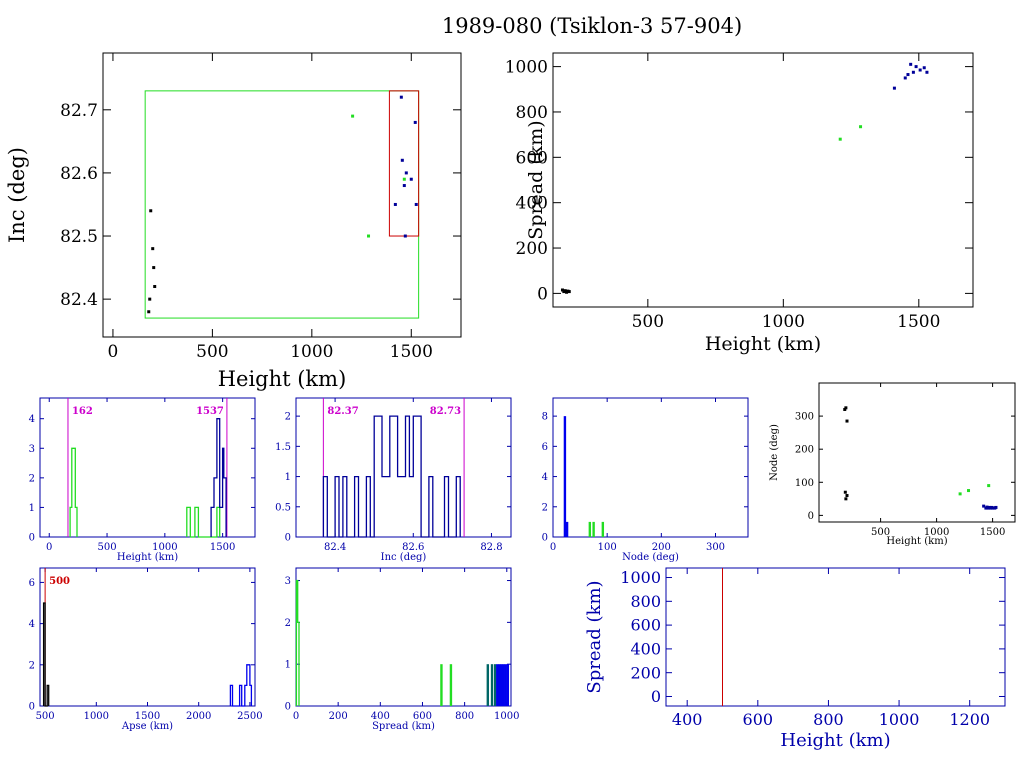  Describe the element at coordinates (645, 480) in the screenshot. I see `chart-hist-node: 0 100 200 300 0 2 4 6 8 Node (deg)` at that location.